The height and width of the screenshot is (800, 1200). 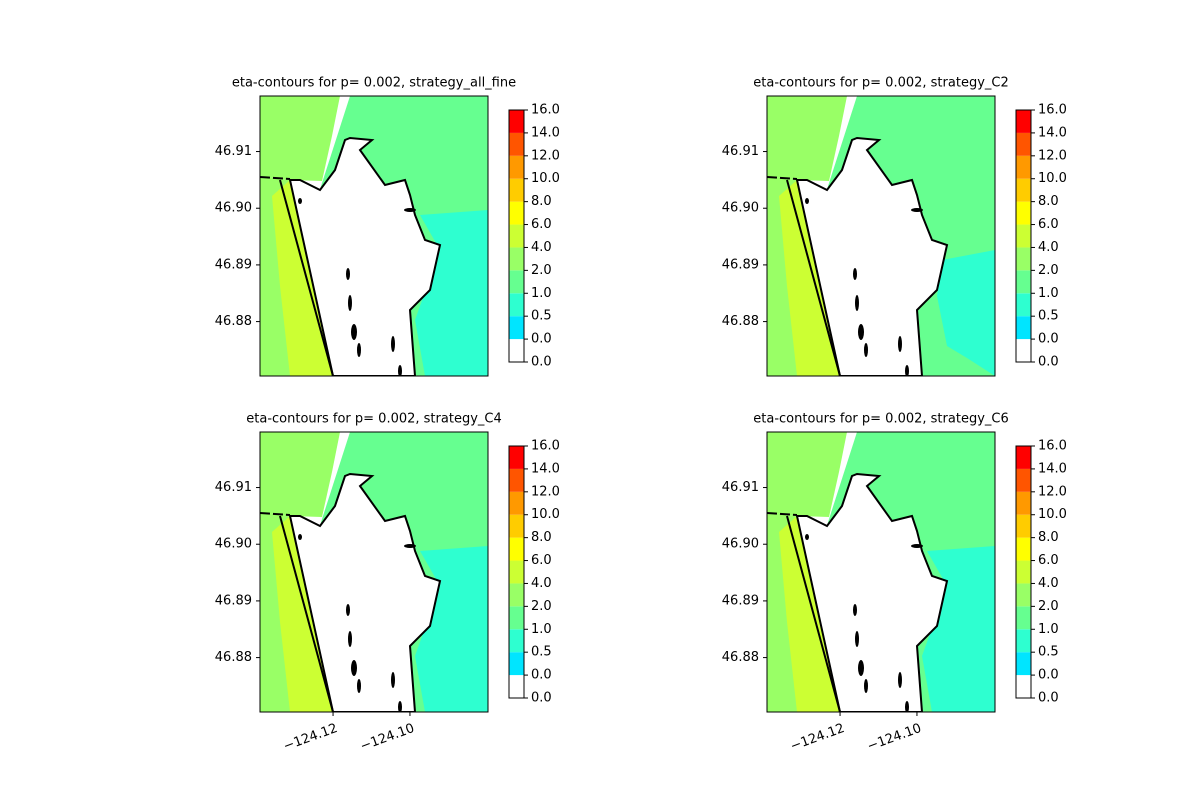 What do you see at coordinates (1052, 178) in the screenshot?
I see `colorbar-tick-label: 10.0` at bounding box center [1052, 178].